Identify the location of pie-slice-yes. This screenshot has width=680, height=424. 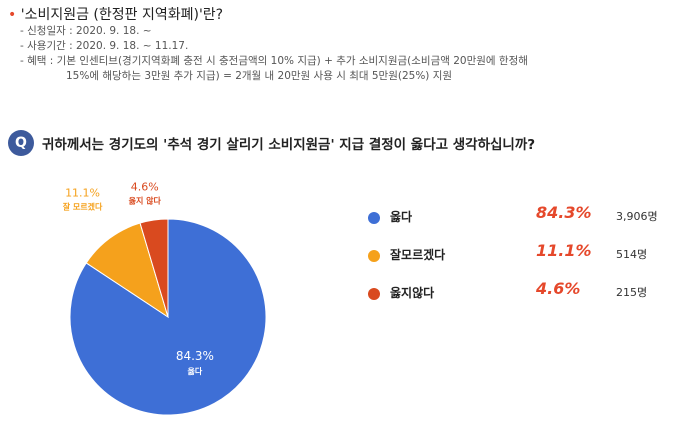
(168, 317).